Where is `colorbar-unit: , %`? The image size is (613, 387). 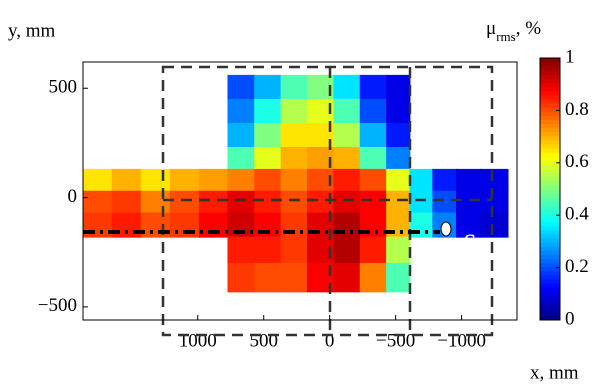 colorbar-unit: , % is located at coordinates (529, 28).